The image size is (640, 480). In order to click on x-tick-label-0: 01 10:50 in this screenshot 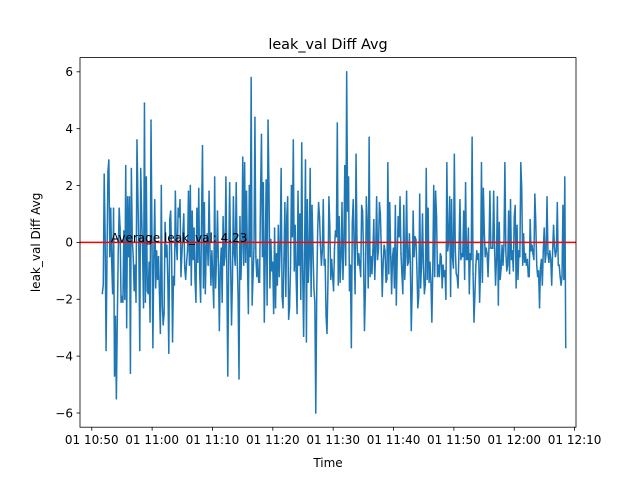, I will do `click(92, 440)`.